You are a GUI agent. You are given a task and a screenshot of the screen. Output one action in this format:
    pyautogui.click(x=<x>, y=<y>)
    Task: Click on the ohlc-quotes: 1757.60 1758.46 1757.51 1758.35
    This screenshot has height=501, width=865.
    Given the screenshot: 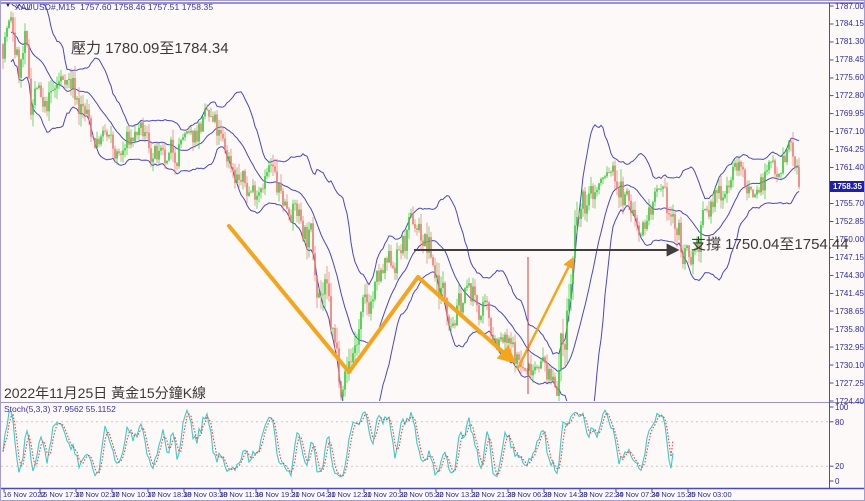 What is the action you would take?
    pyautogui.click(x=147, y=7)
    